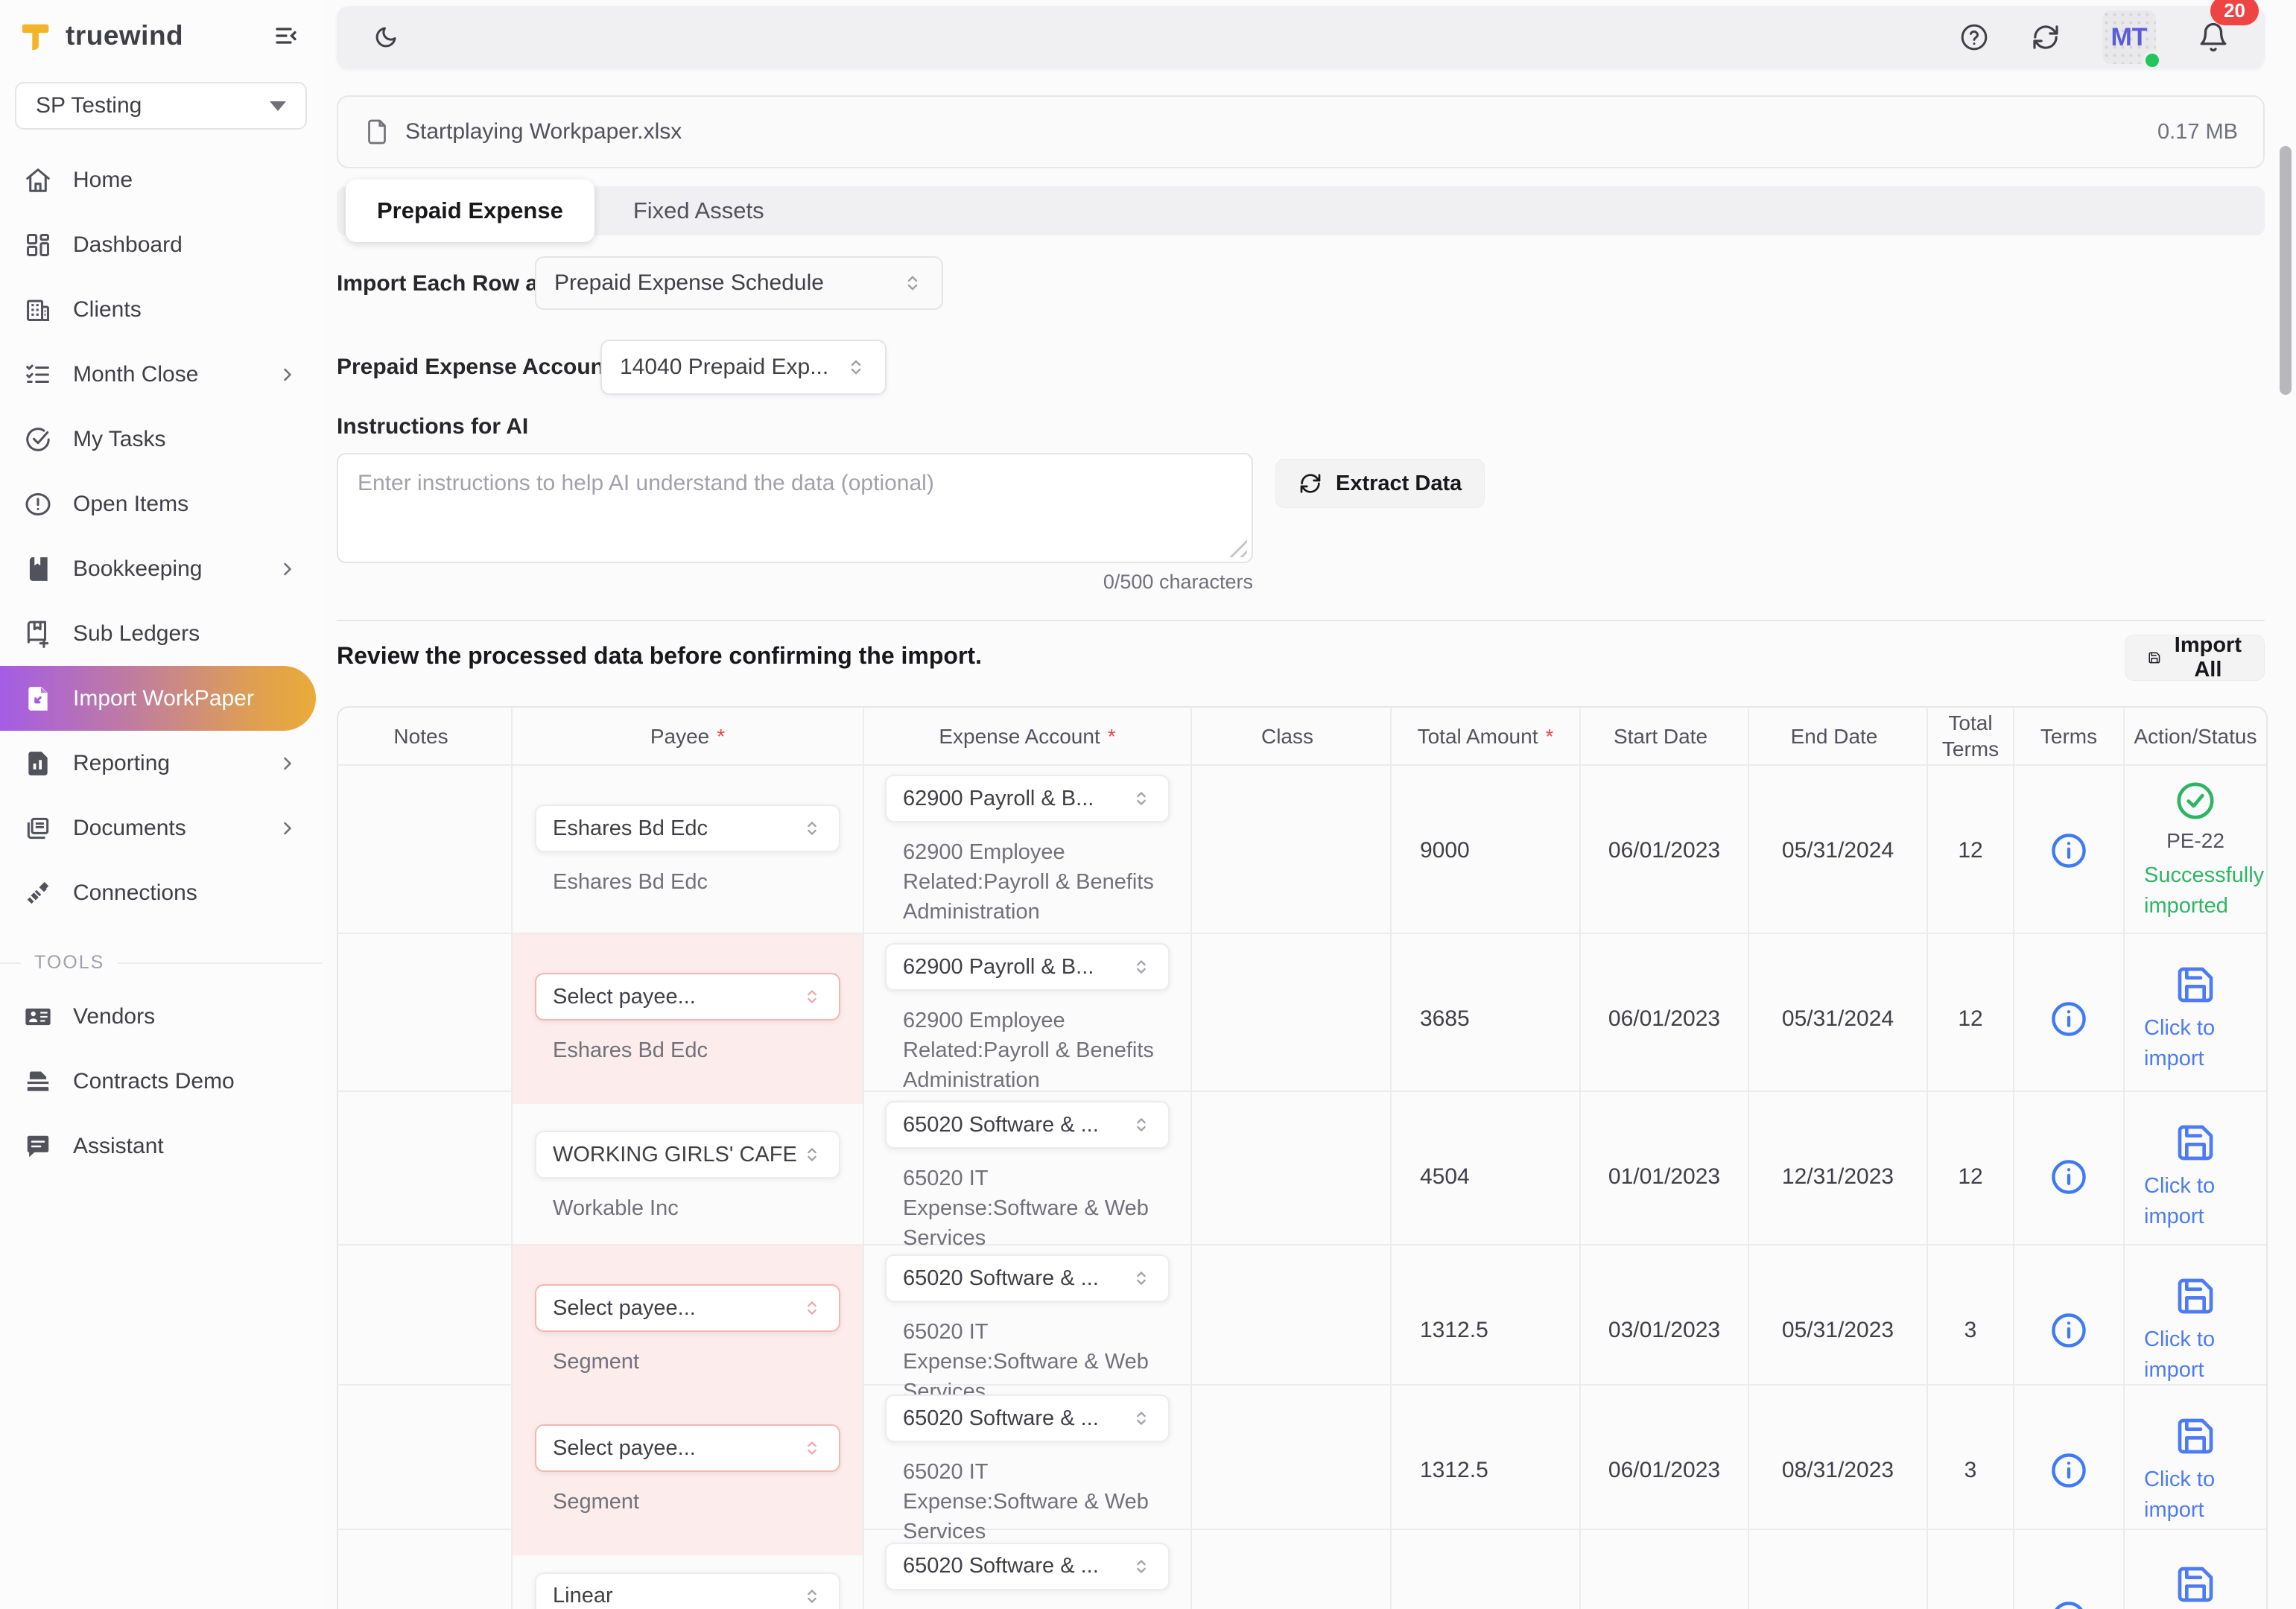  What do you see at coordinates (687, 829) in the screenshot?
I see `payee-select: Eshares Bd Edc` at bounding box center [687, 829].